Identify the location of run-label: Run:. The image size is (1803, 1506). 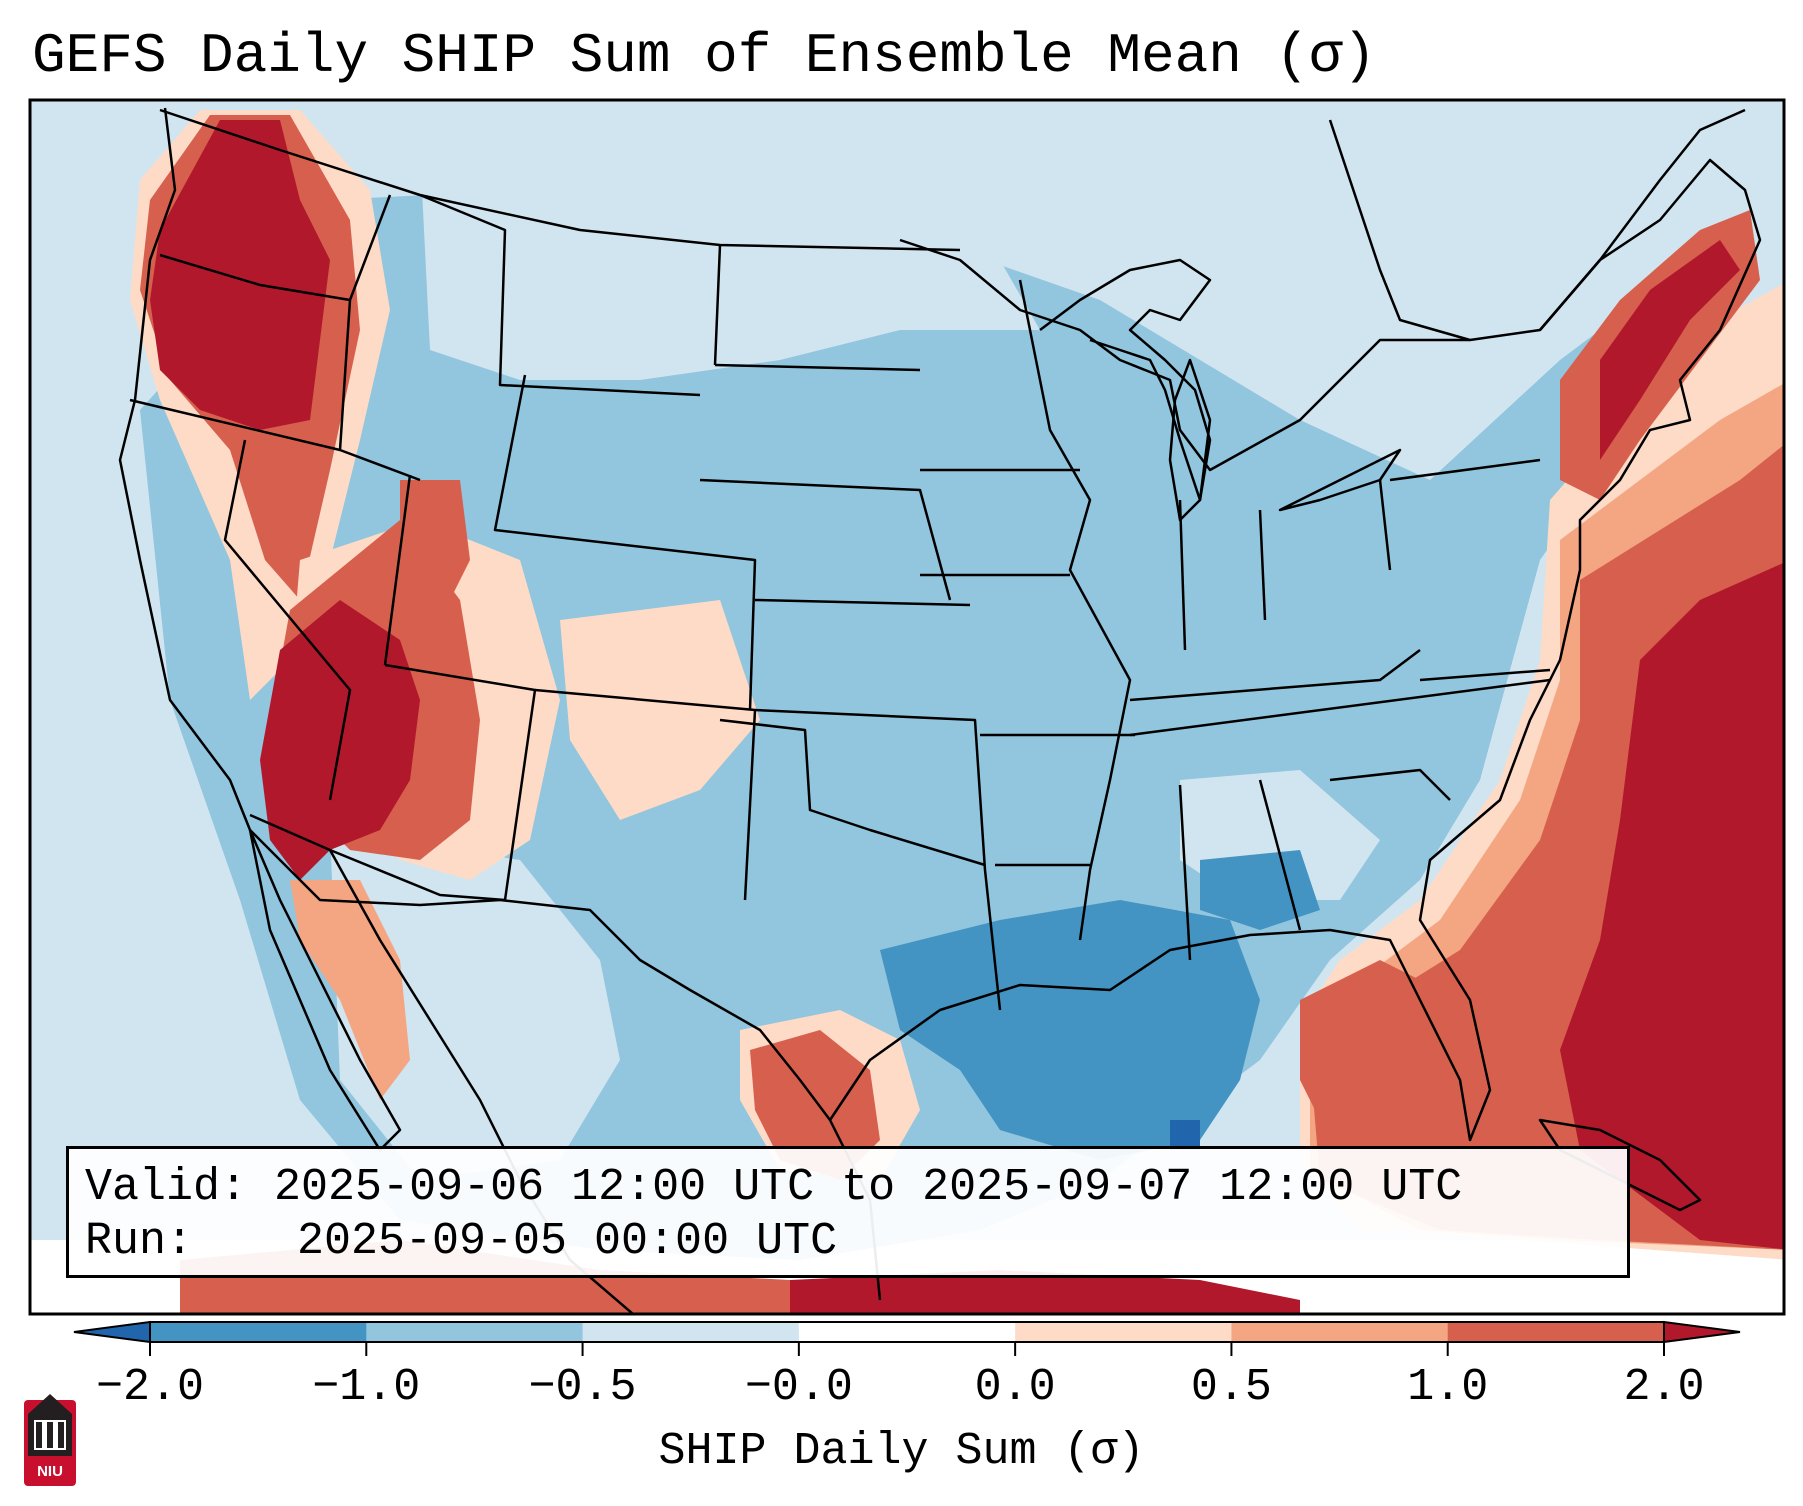
(139, 1241).